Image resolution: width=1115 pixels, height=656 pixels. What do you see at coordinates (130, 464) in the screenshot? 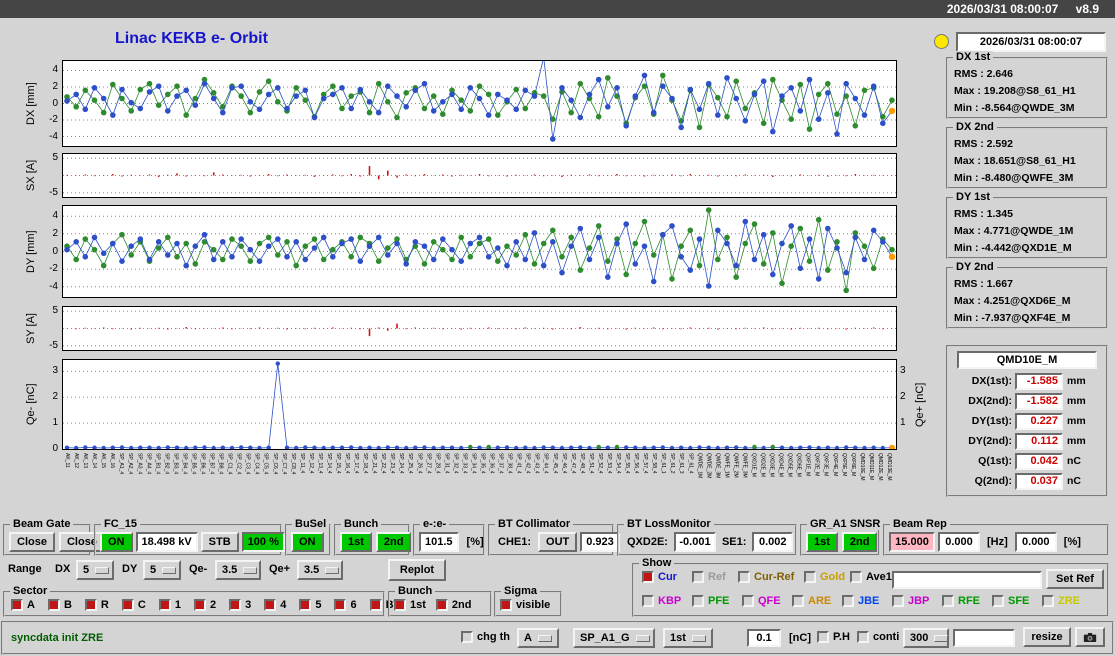
I see `x-axis-label: SP_A2_4` at bounding box center [130, 464].